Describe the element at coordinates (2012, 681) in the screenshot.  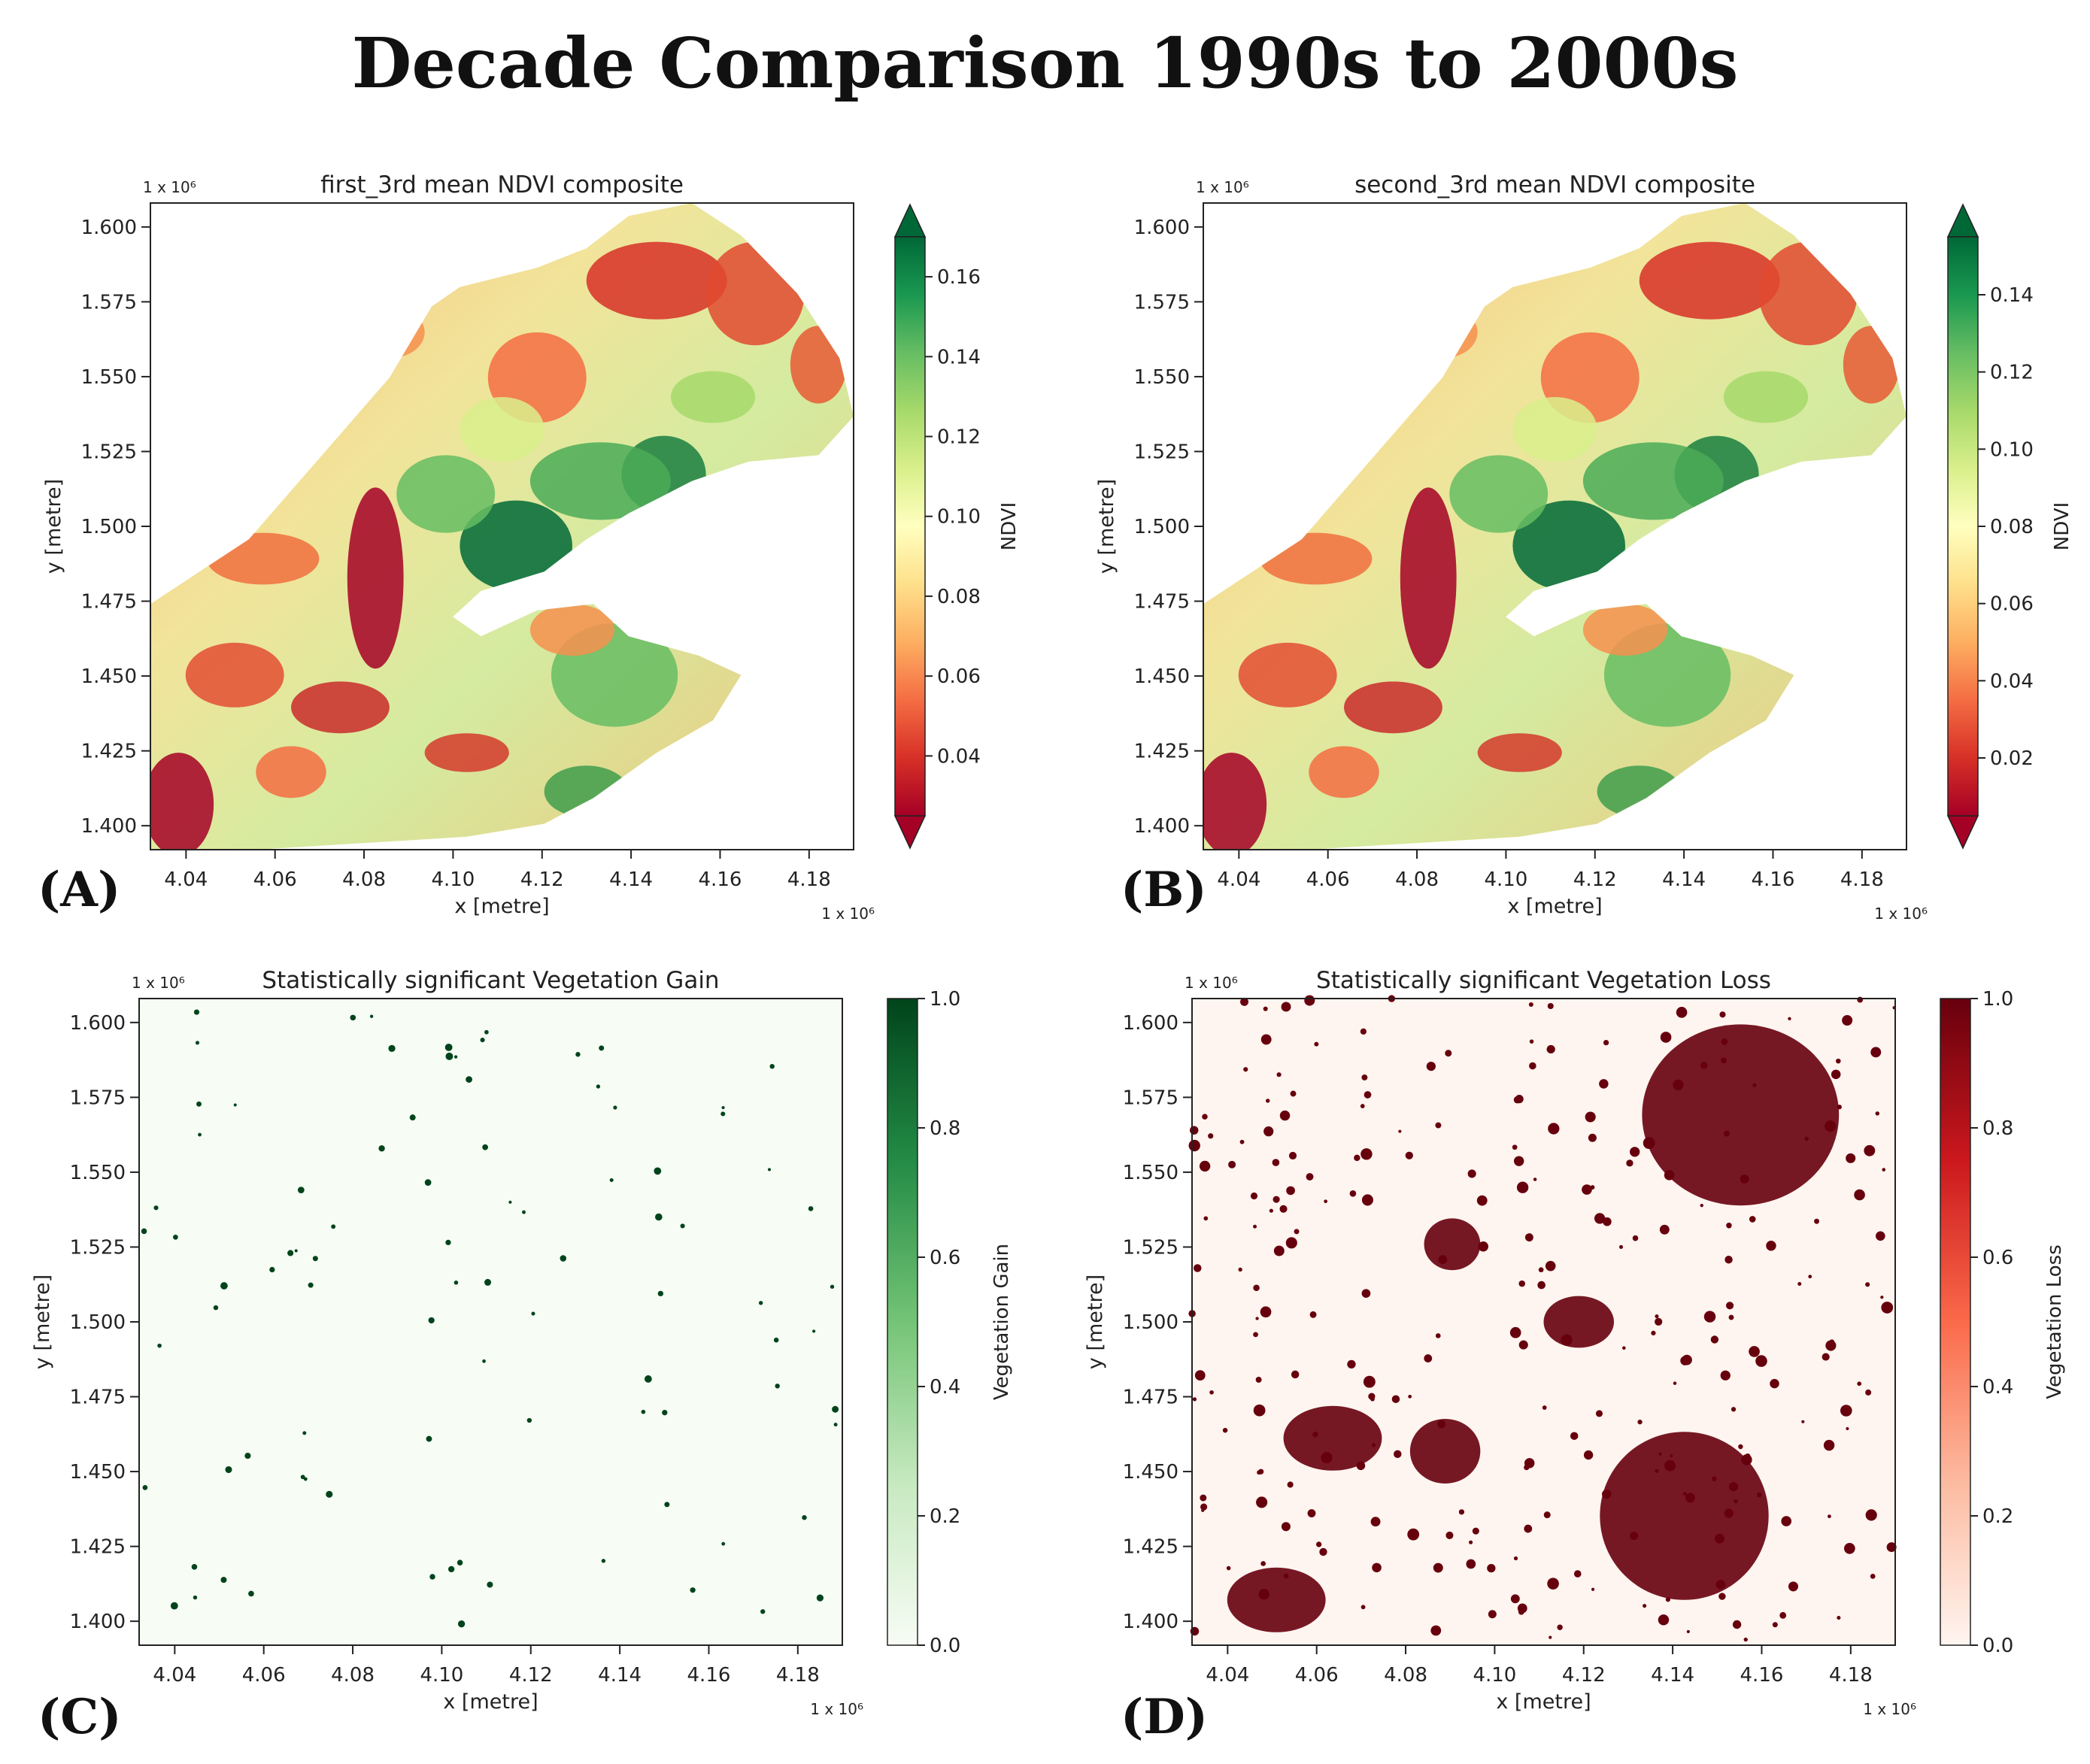
I see `colorbar-tick-label: 0.04` at that location.